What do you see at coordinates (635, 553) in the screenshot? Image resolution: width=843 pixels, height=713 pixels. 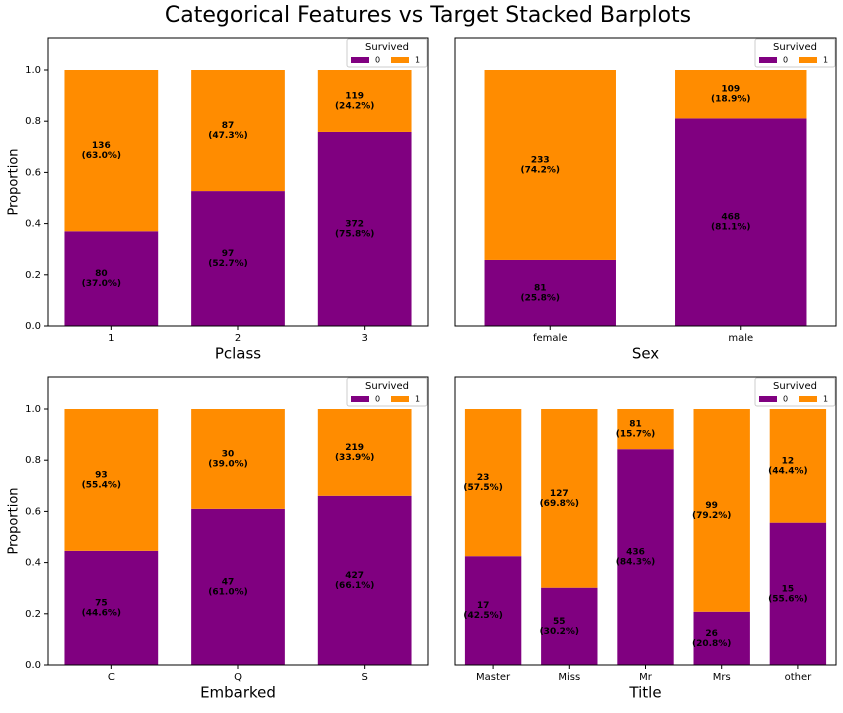 I see `count-label: 436` at bounding box center [635, 553].